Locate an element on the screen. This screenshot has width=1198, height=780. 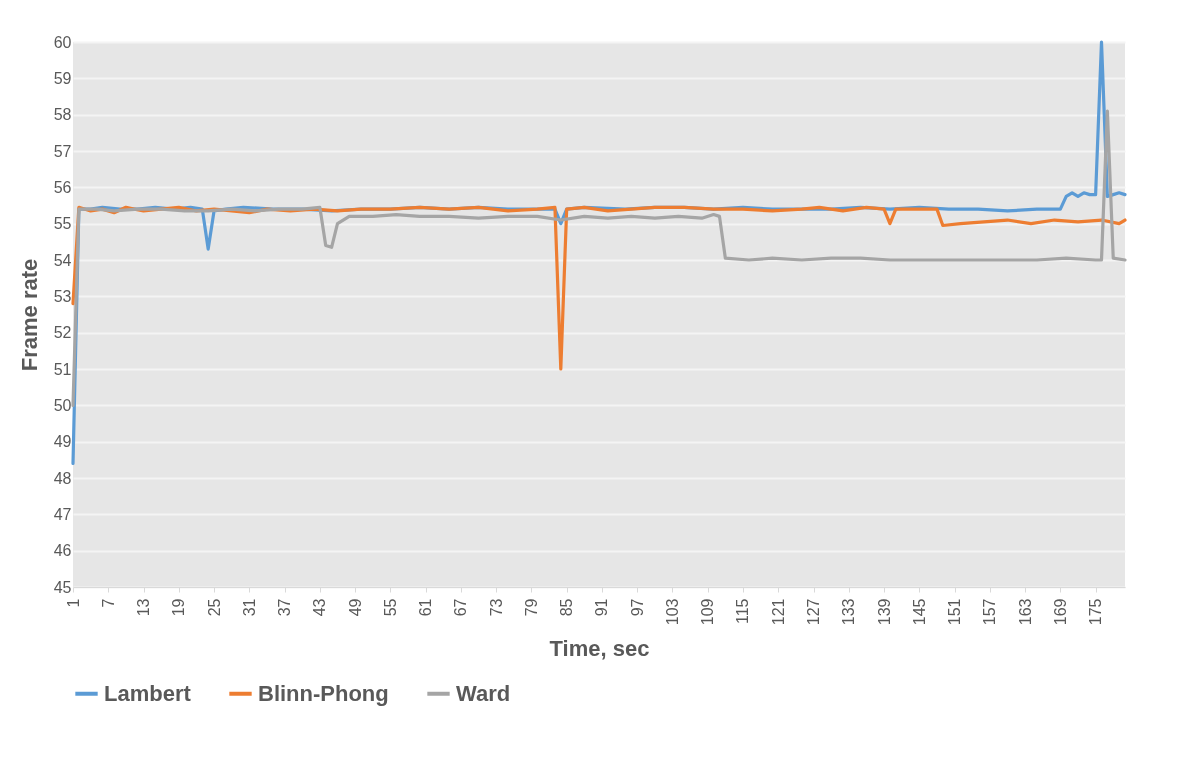
legend-label: Lambert is located at coordinates (148, 693).